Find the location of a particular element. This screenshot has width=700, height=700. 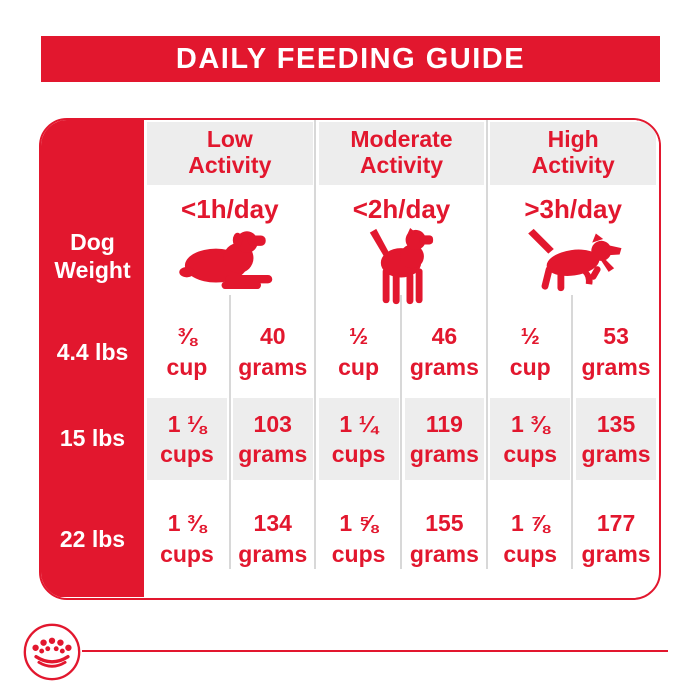

cell-22lbs-high-grams: 177 grams is located at coordinates (616, 538).